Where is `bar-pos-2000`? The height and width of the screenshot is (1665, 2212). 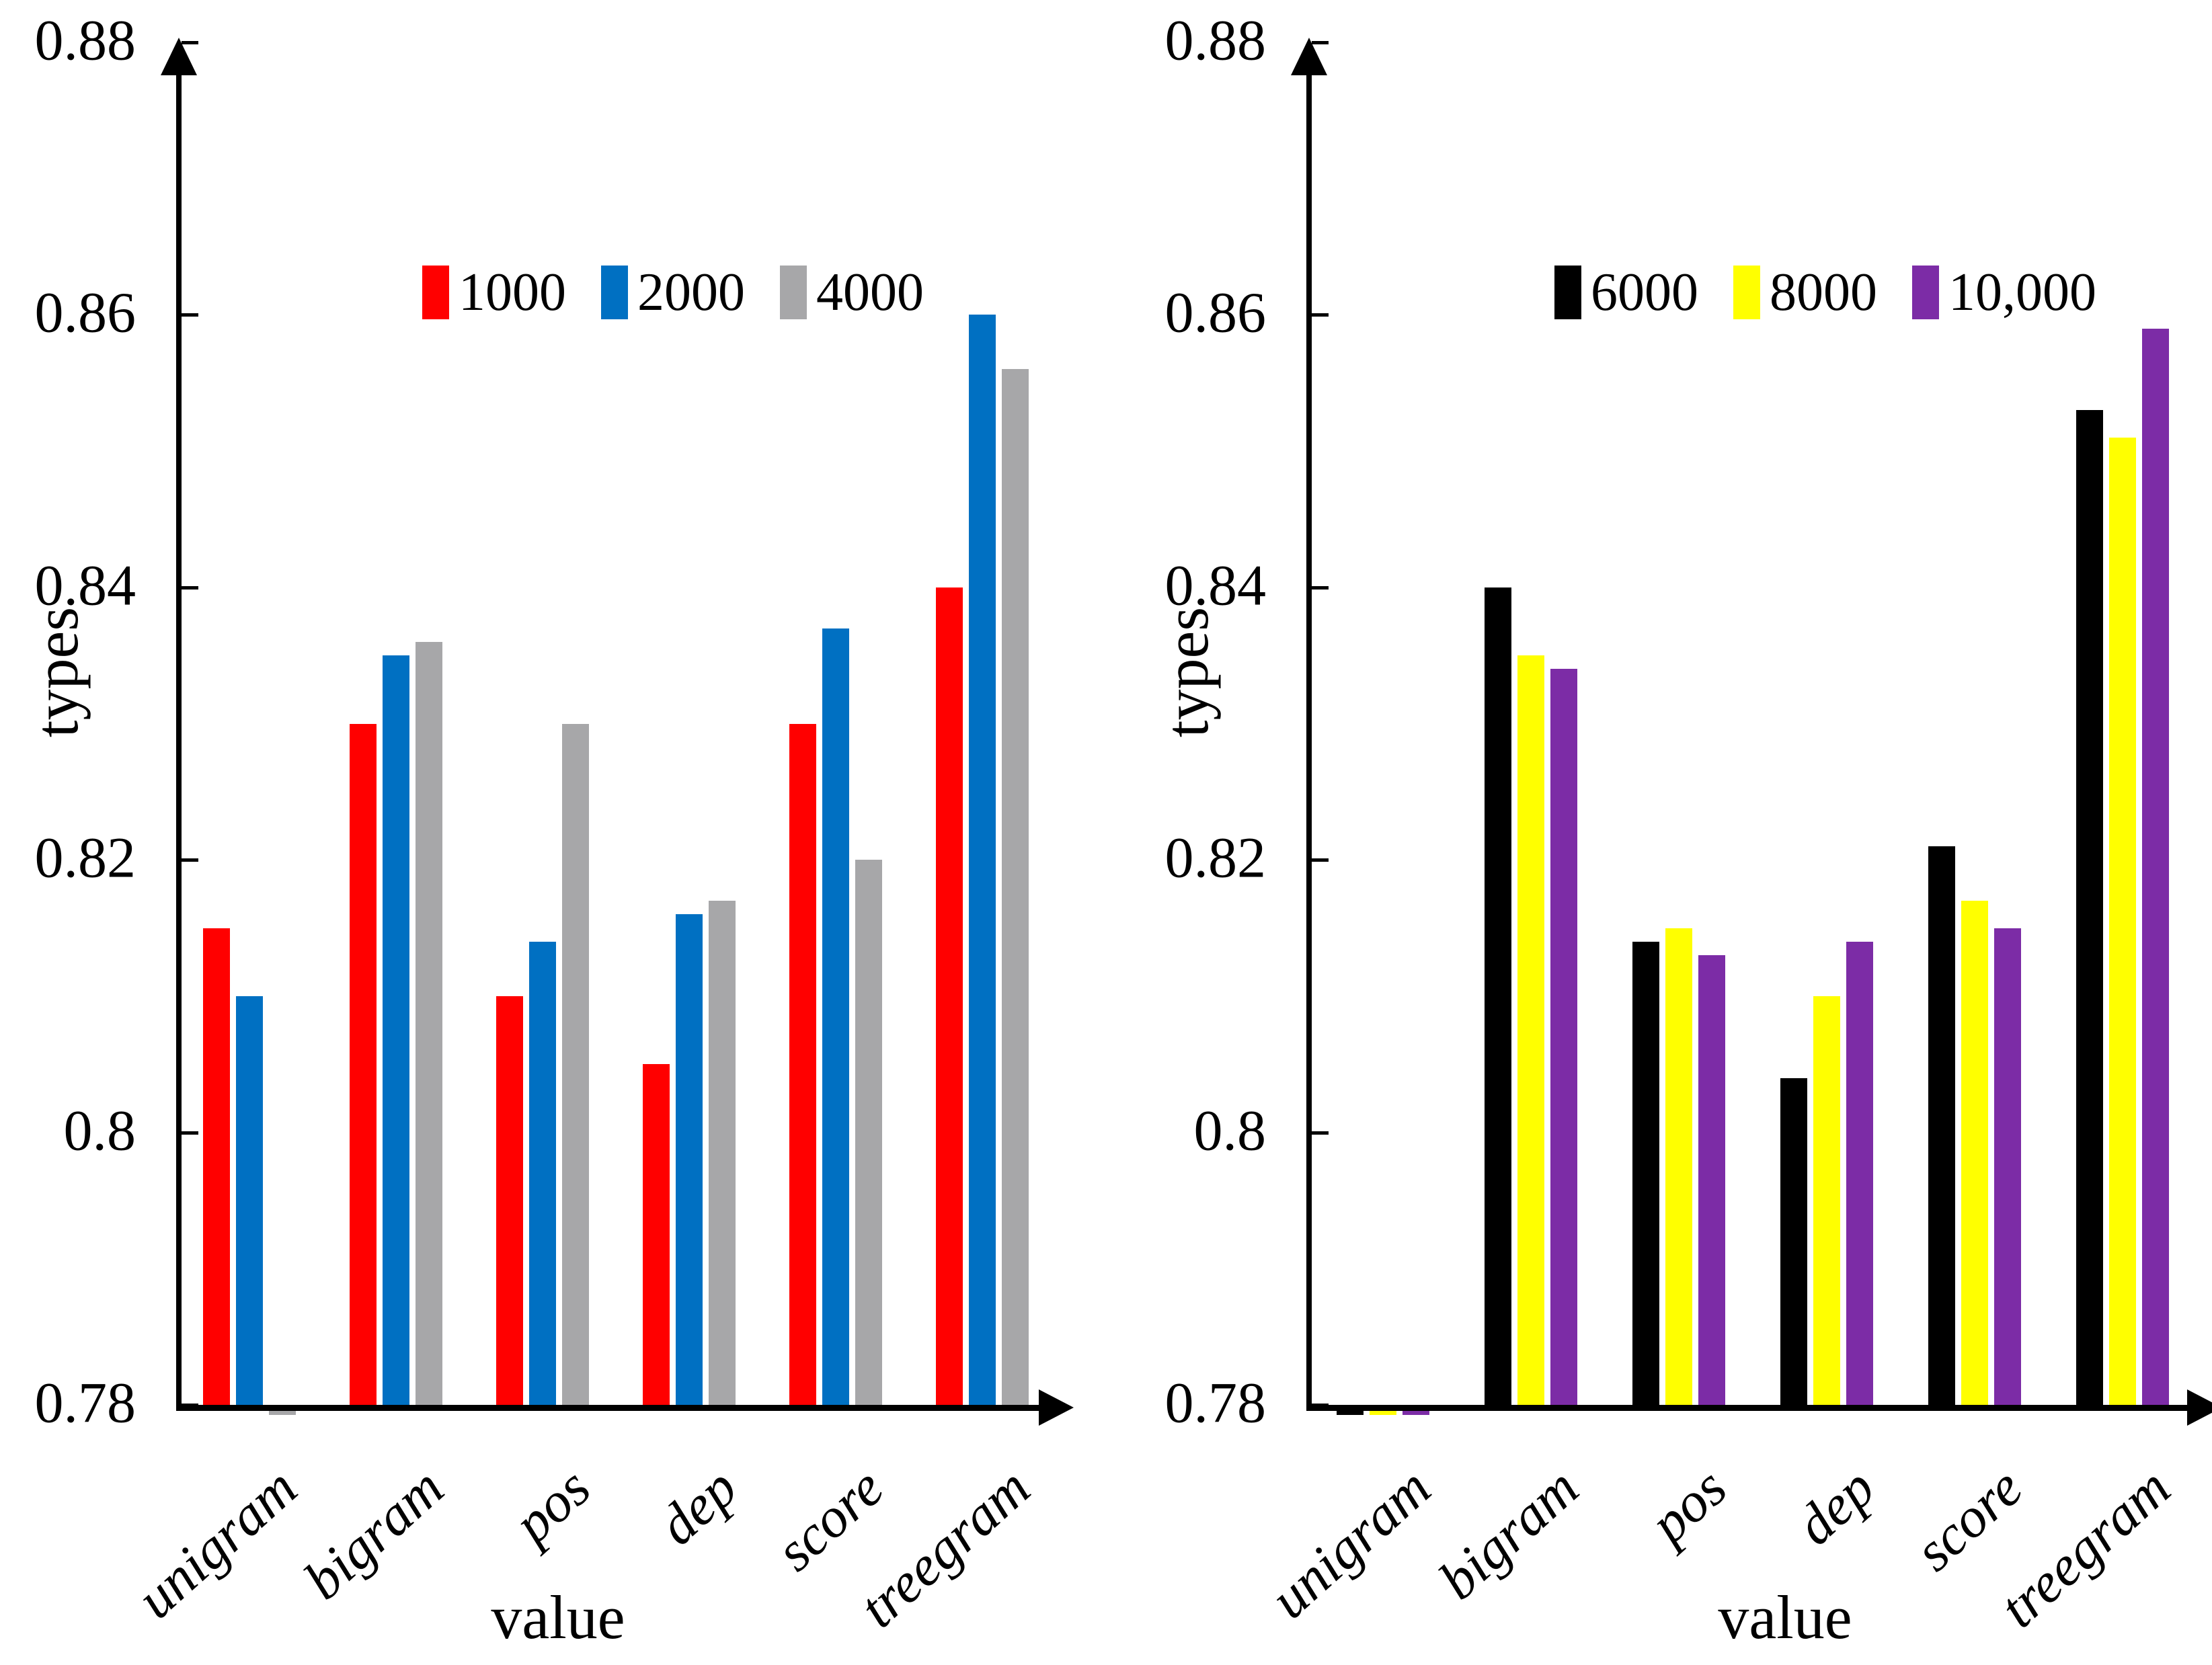
bar-pos-2000 is located at coordinates (542, 1173).